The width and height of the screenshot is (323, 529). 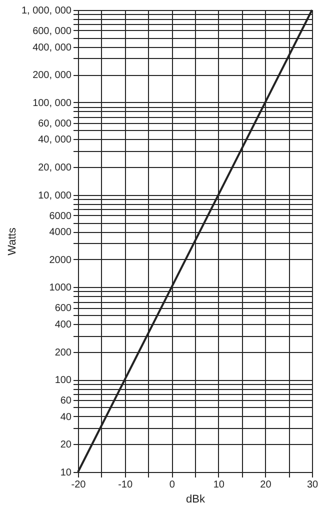 What do you see at coordinates (63, 380) in the screenshot?
I see `y-tick-label: 100` at bounding box center [63, 380].